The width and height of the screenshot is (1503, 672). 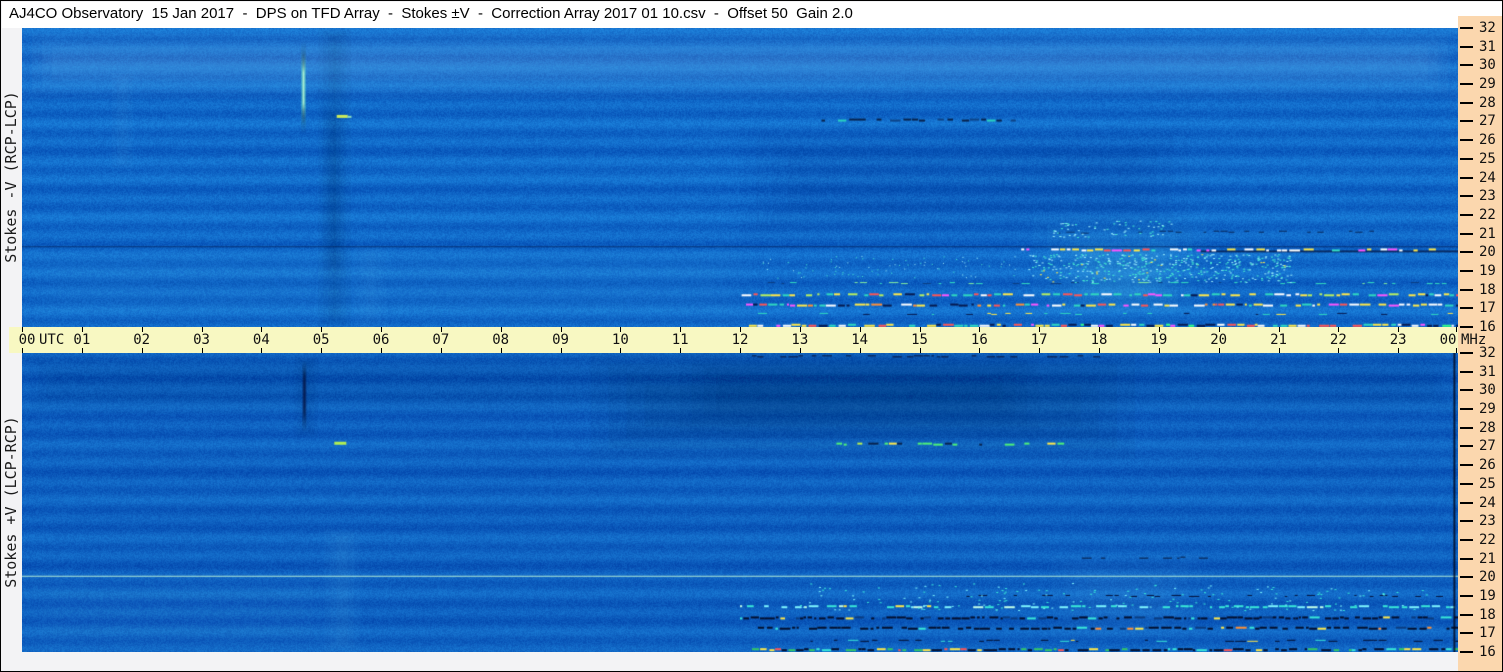 I want to click on hour-label: 01, so click(x=82, y=340).